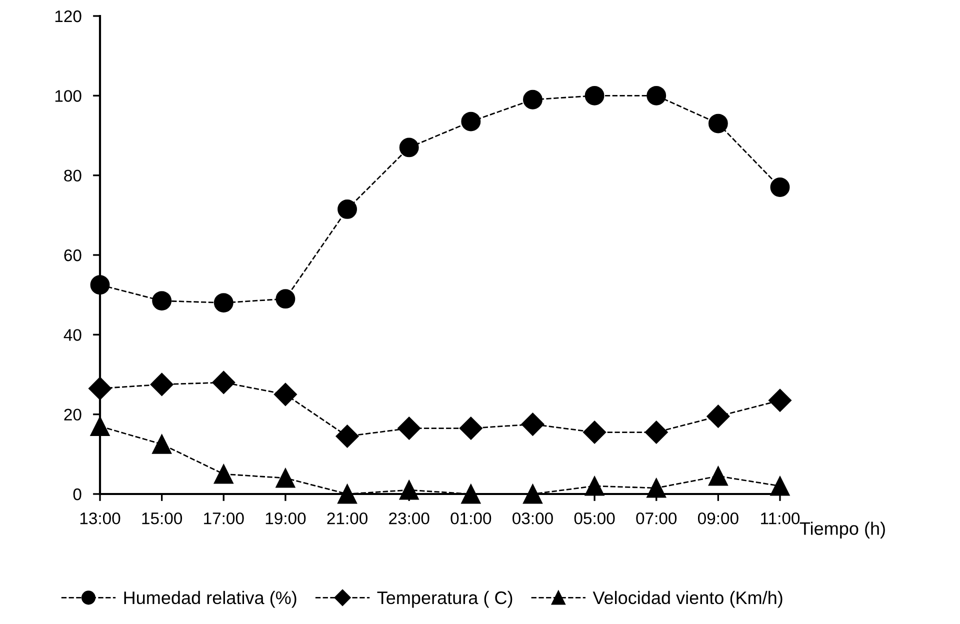 The image size is (960, 624). I want to click on legend-label: Velocidad viento (Km/h), so click(687, 599).